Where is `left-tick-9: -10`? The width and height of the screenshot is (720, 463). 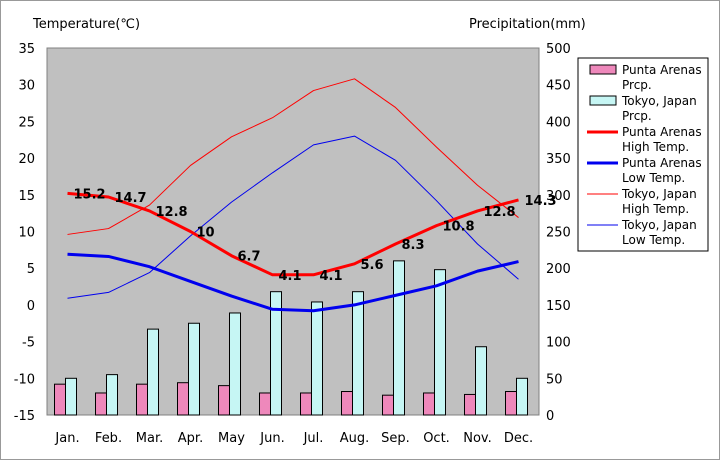
left-tick-9: -10 is located at coordinates (24, 379).